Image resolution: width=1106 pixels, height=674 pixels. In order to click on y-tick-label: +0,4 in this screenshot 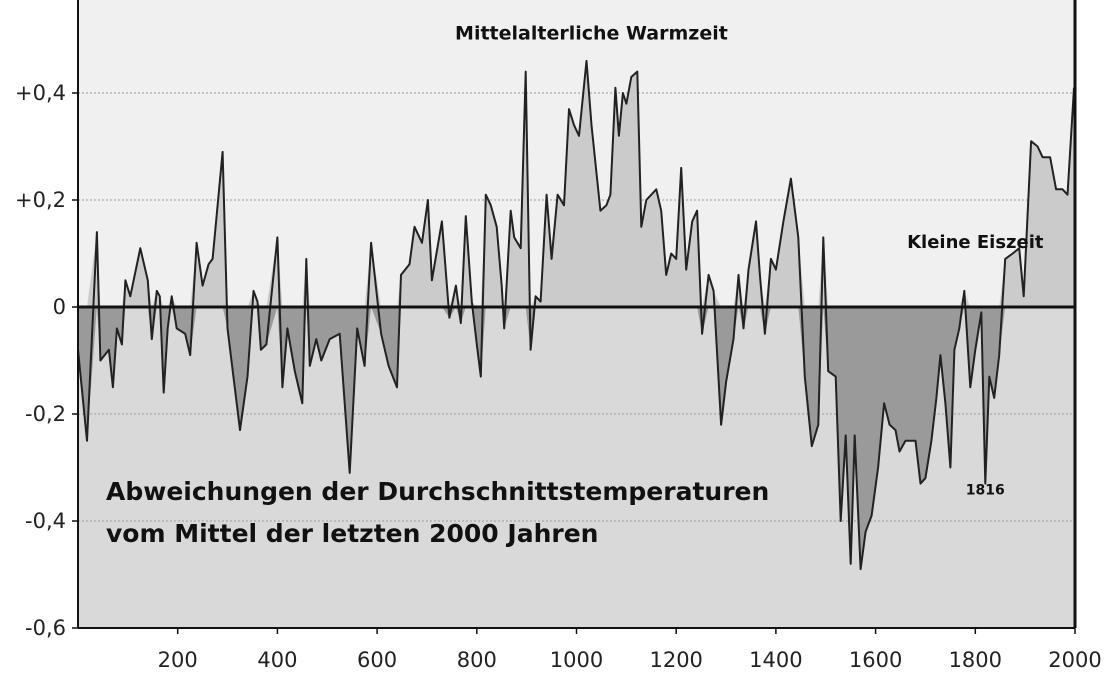, I will do `click(40, 93)`.